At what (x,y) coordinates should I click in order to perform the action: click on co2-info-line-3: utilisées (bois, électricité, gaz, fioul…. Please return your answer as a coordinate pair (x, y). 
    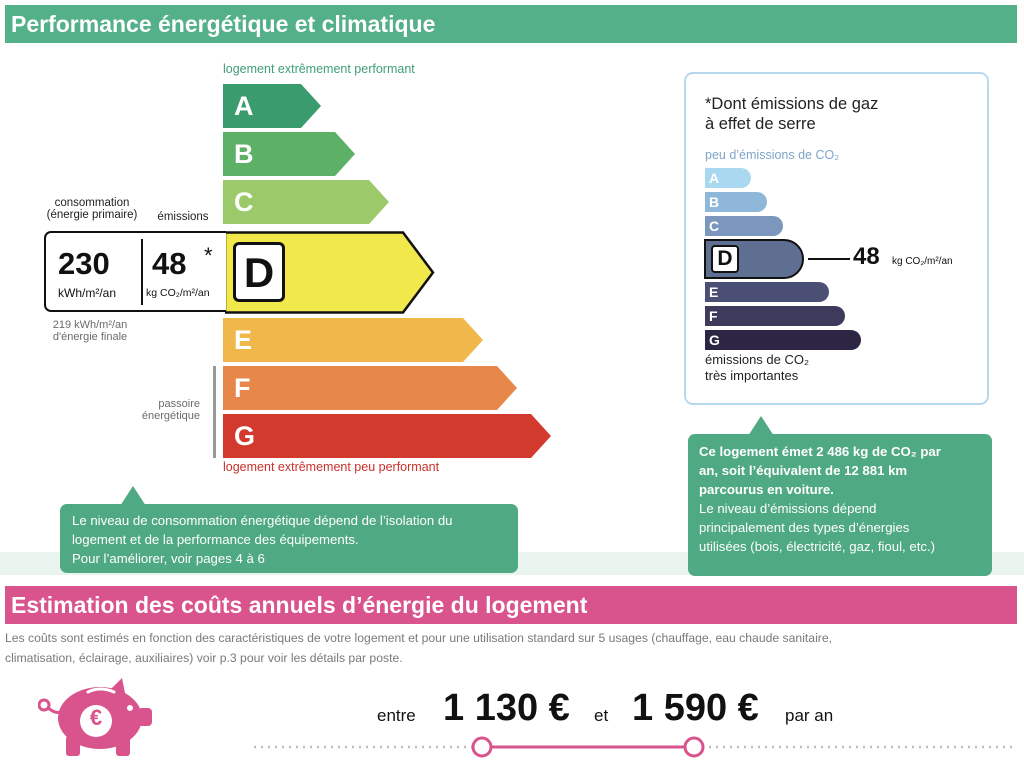
    Looking at the image, I should click on (817, 546).